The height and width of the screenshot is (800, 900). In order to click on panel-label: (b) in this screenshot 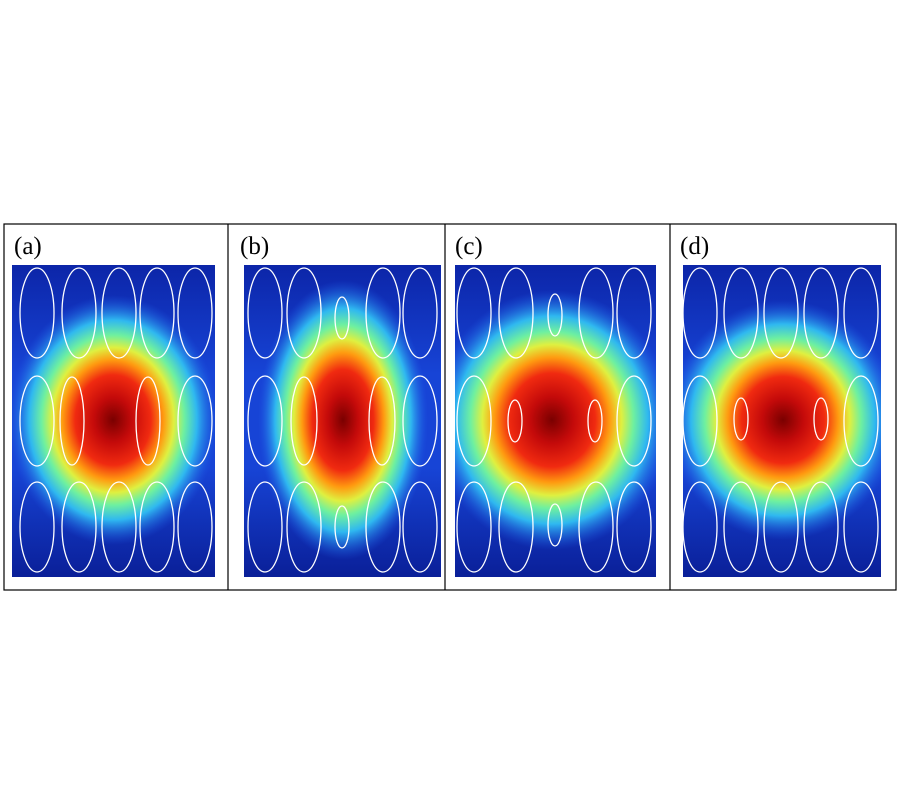, I will do `click(254, 246)`.